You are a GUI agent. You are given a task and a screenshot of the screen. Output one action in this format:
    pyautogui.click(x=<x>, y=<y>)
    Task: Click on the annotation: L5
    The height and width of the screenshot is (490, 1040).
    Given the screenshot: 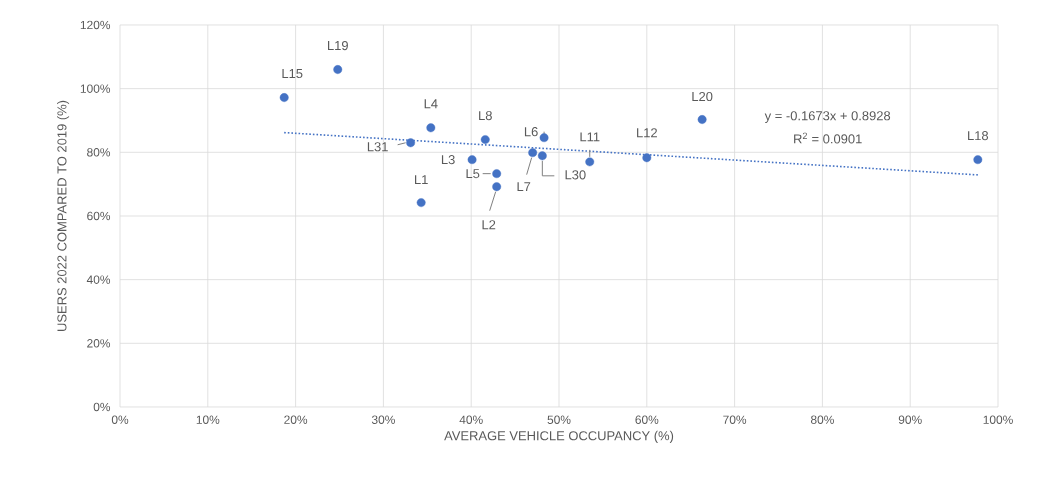 What is the action you would take?
    pyautogui.click(x=473, y=174)
    